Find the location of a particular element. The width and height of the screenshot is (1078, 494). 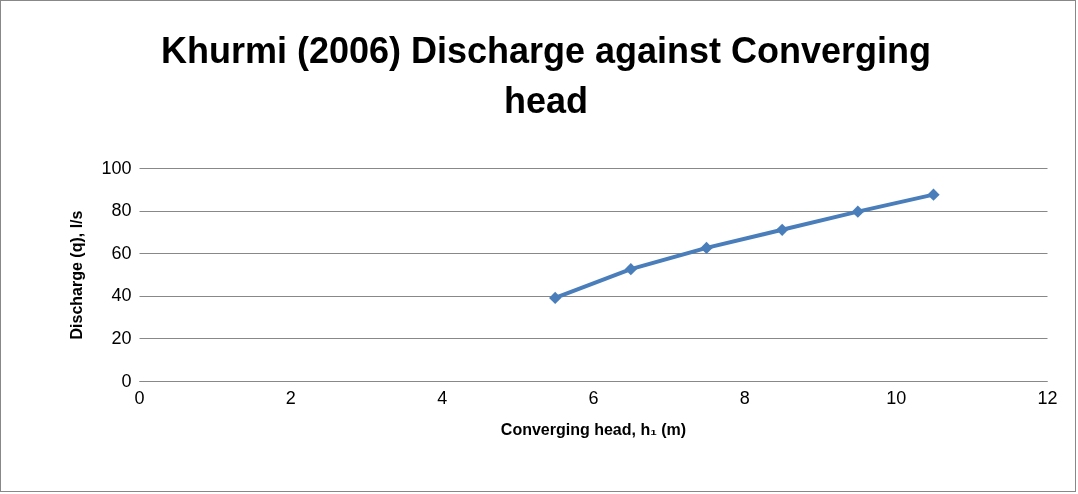

y-axis-title: Discharge (q), l/s is located at coordinates (77, 275).